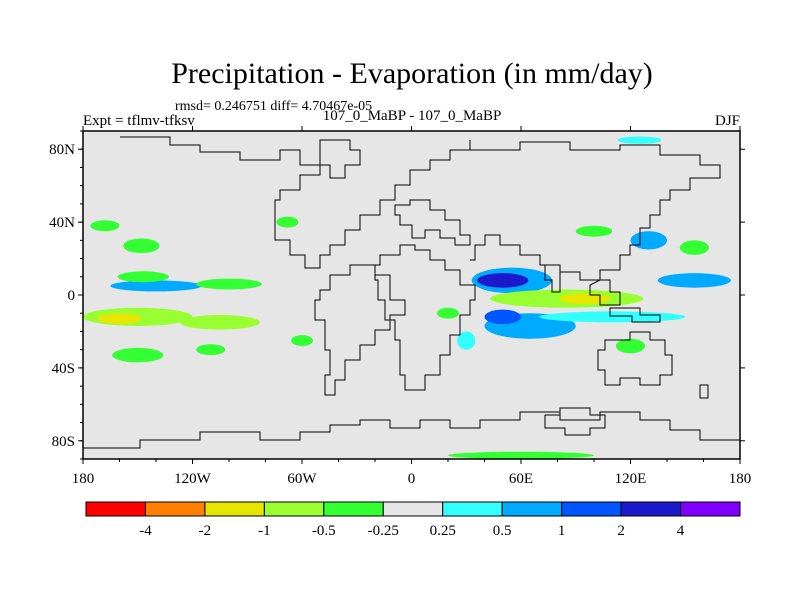  What do you see at coordinates (443, 531) in the screenshot?
I see `colorbar-label: 0.25` at bounding box center [443, 531].